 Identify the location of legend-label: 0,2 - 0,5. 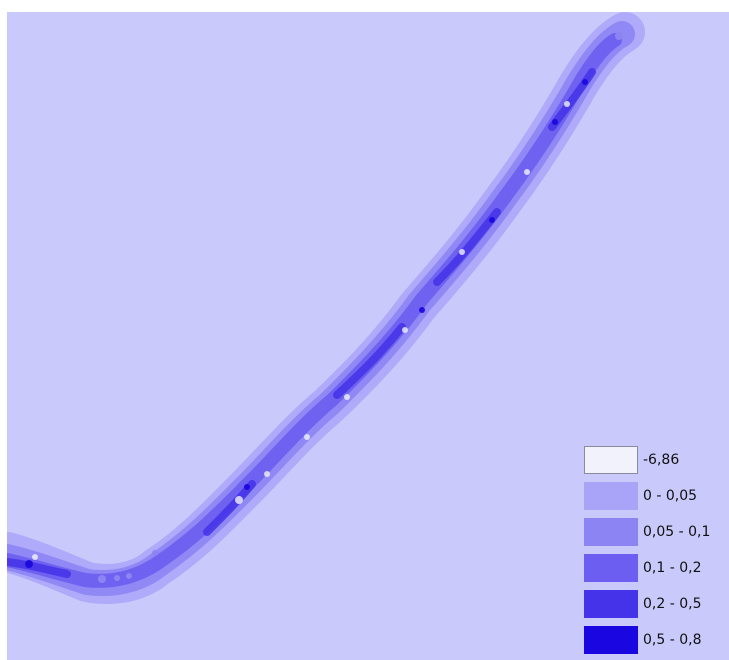
(672, 604).